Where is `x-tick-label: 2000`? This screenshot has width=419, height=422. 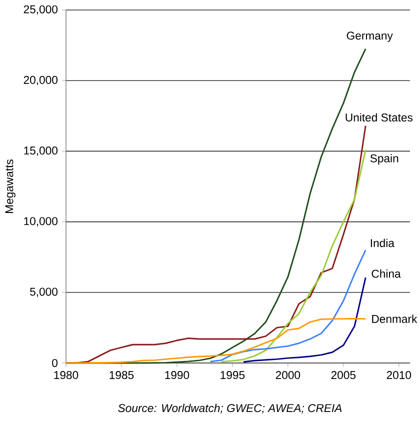 x-tick-label: 2000 is located at coordinates (288, 375).